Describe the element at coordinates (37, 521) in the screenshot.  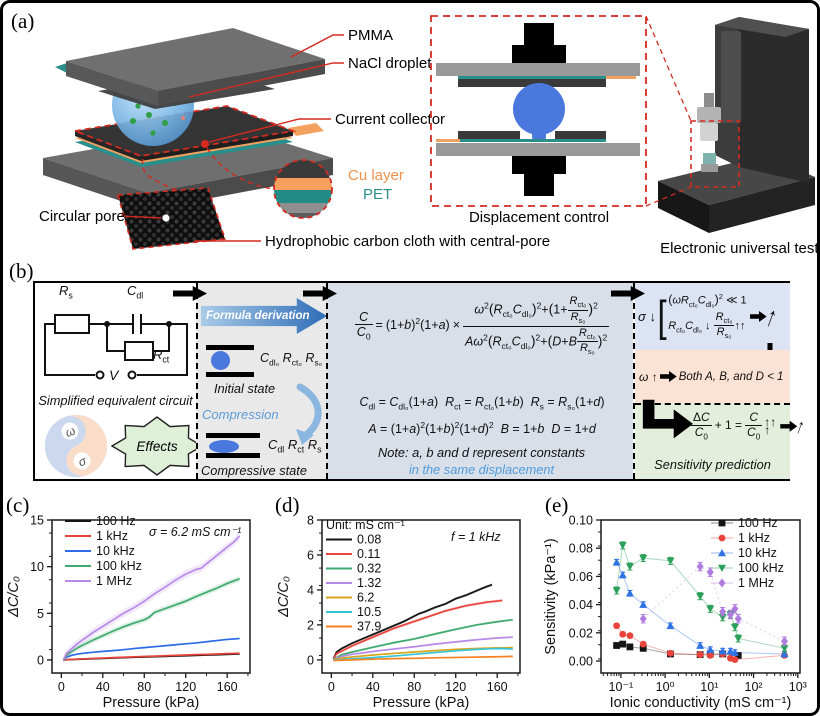
I see `svg-text: 15` at that location.